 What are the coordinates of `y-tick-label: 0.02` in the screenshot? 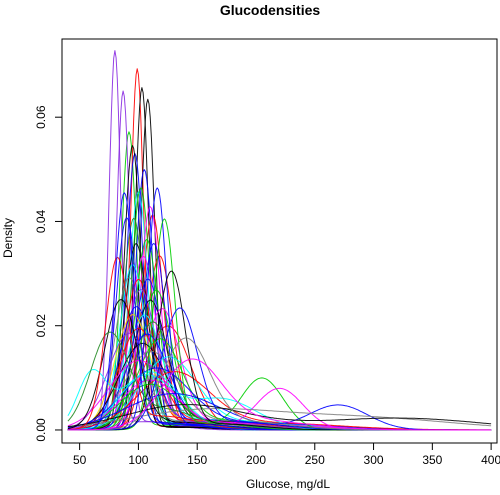 It's located at (41, 326).